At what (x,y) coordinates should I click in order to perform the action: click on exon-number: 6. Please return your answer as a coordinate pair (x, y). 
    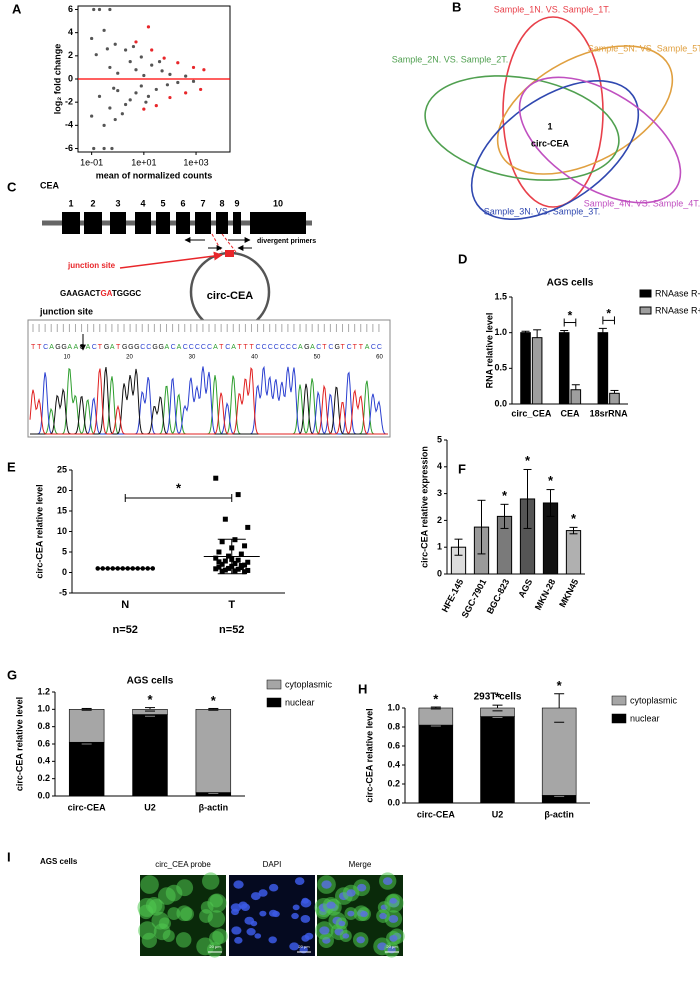
    Looking at the image, I should click on (182, 203).